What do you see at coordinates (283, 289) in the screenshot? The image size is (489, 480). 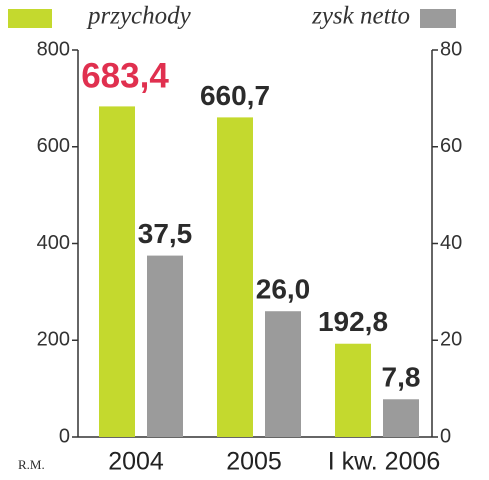 I see `value-label: 26,0` at bounding box center [283, 289].